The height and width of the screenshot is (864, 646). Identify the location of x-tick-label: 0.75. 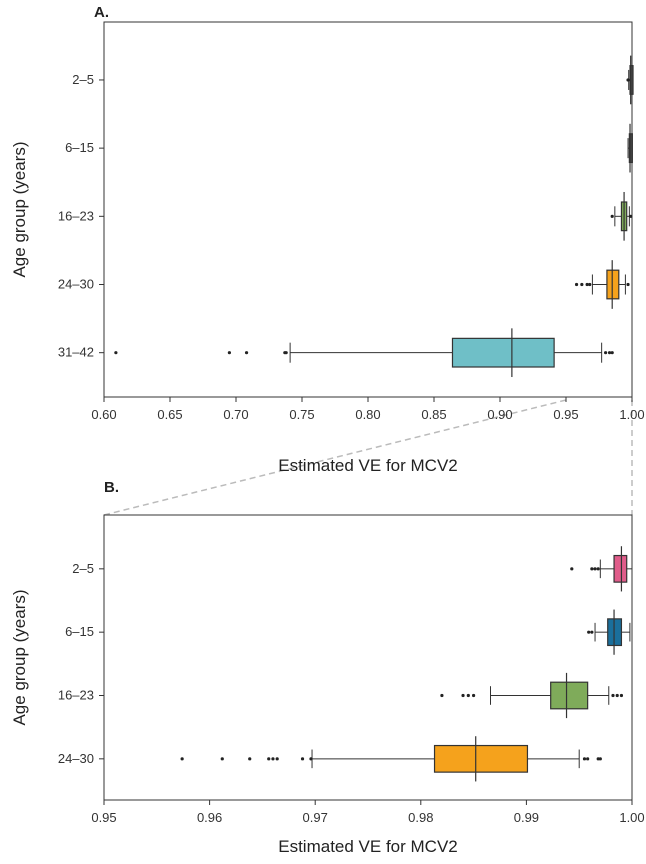
(301, 414).